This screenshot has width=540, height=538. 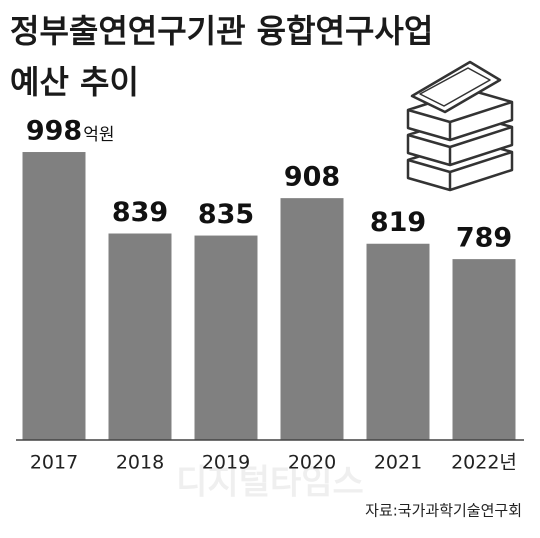 What do you see at coordinates (312, 177) in the screenshot?
I see `value-label: 908` at bounding box center [312, 177].